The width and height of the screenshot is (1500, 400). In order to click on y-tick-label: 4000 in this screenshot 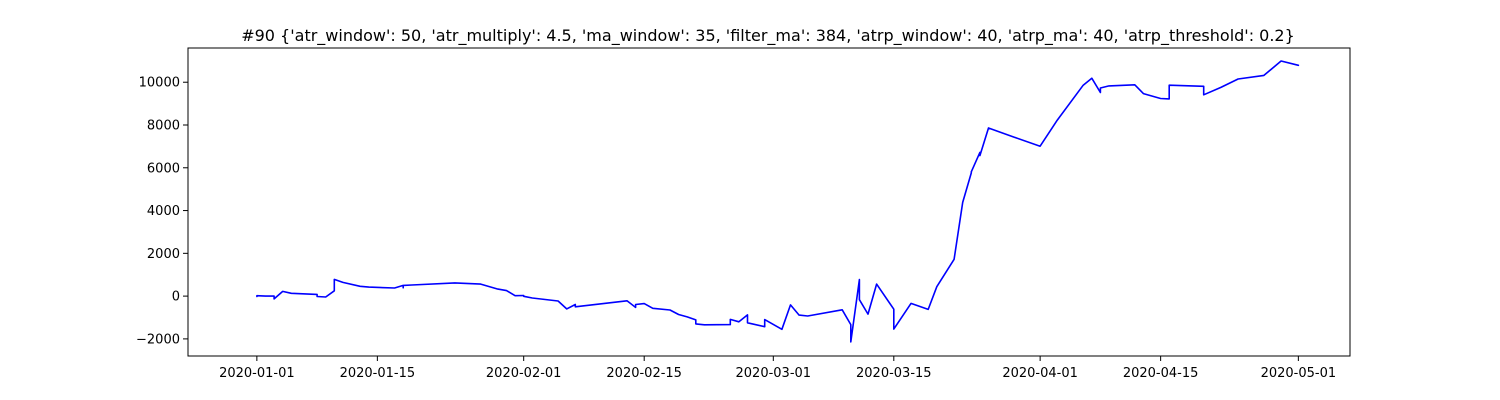, I will do `click(163, 211)`.